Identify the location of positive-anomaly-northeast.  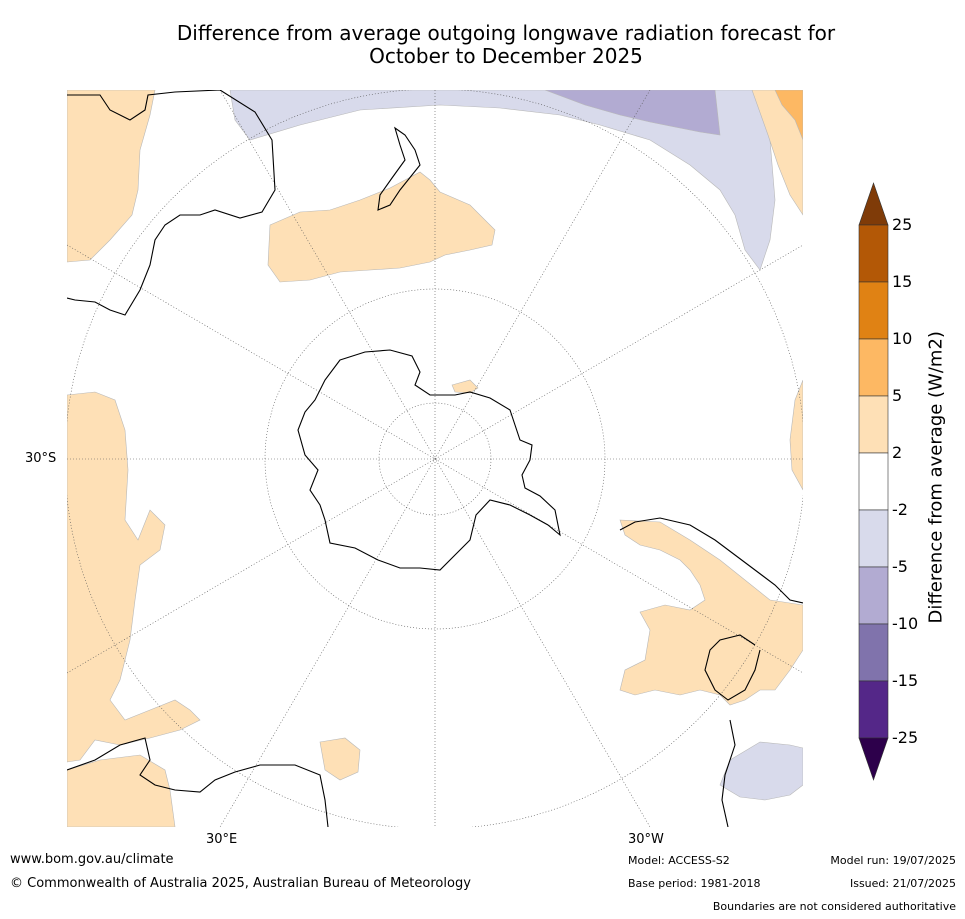
(777, 153).